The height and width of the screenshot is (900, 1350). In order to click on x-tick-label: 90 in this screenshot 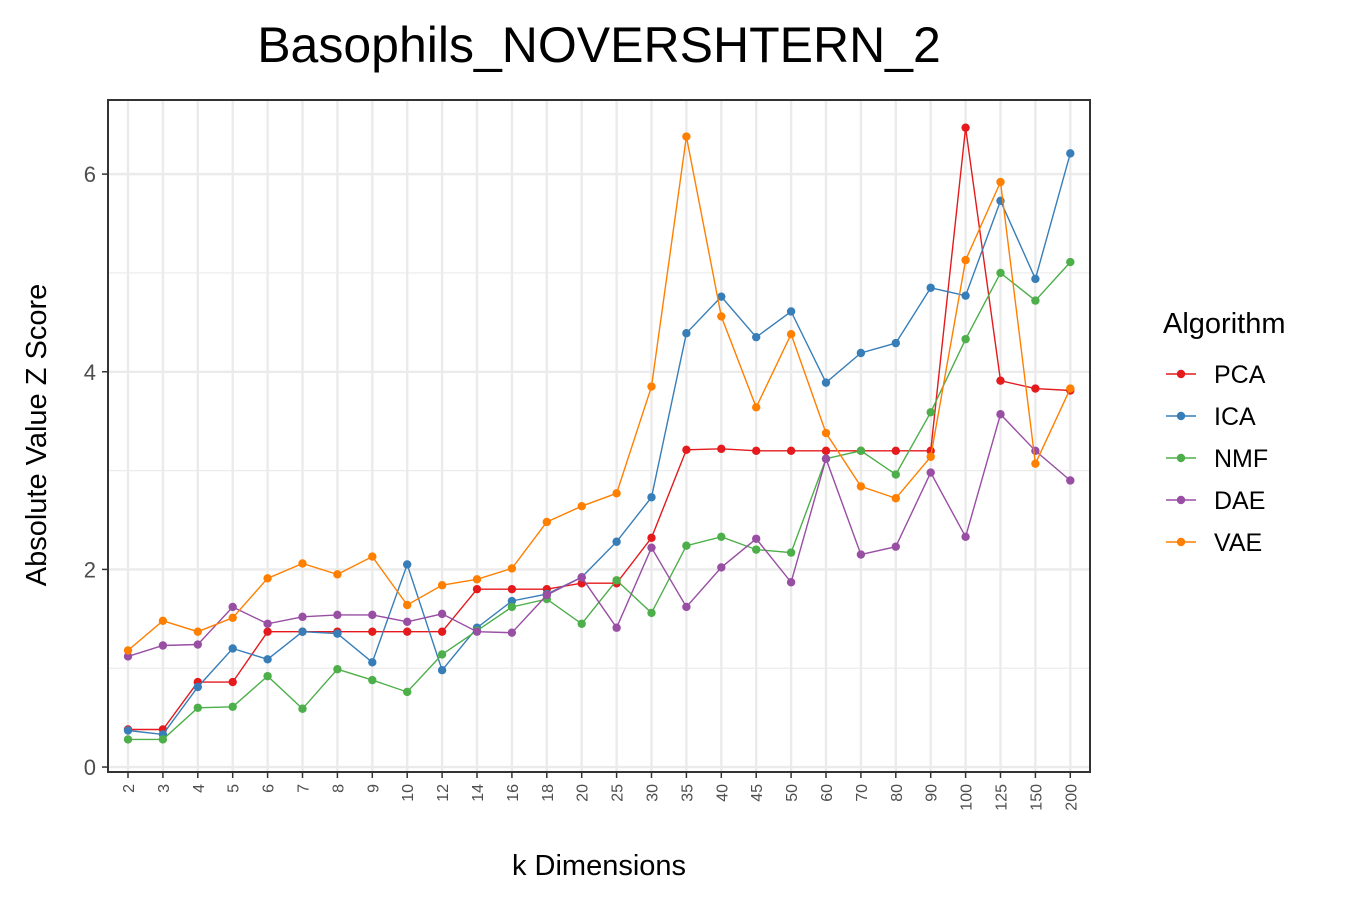, I will do `click(932, 793)`.